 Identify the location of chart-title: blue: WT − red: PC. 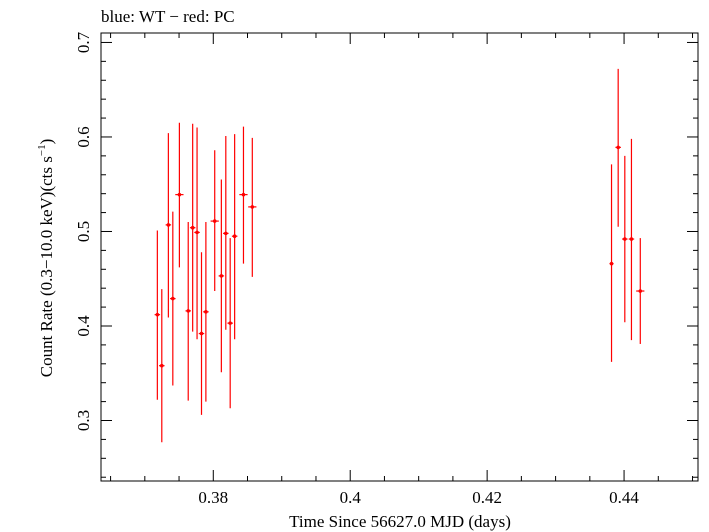
(168, 16).